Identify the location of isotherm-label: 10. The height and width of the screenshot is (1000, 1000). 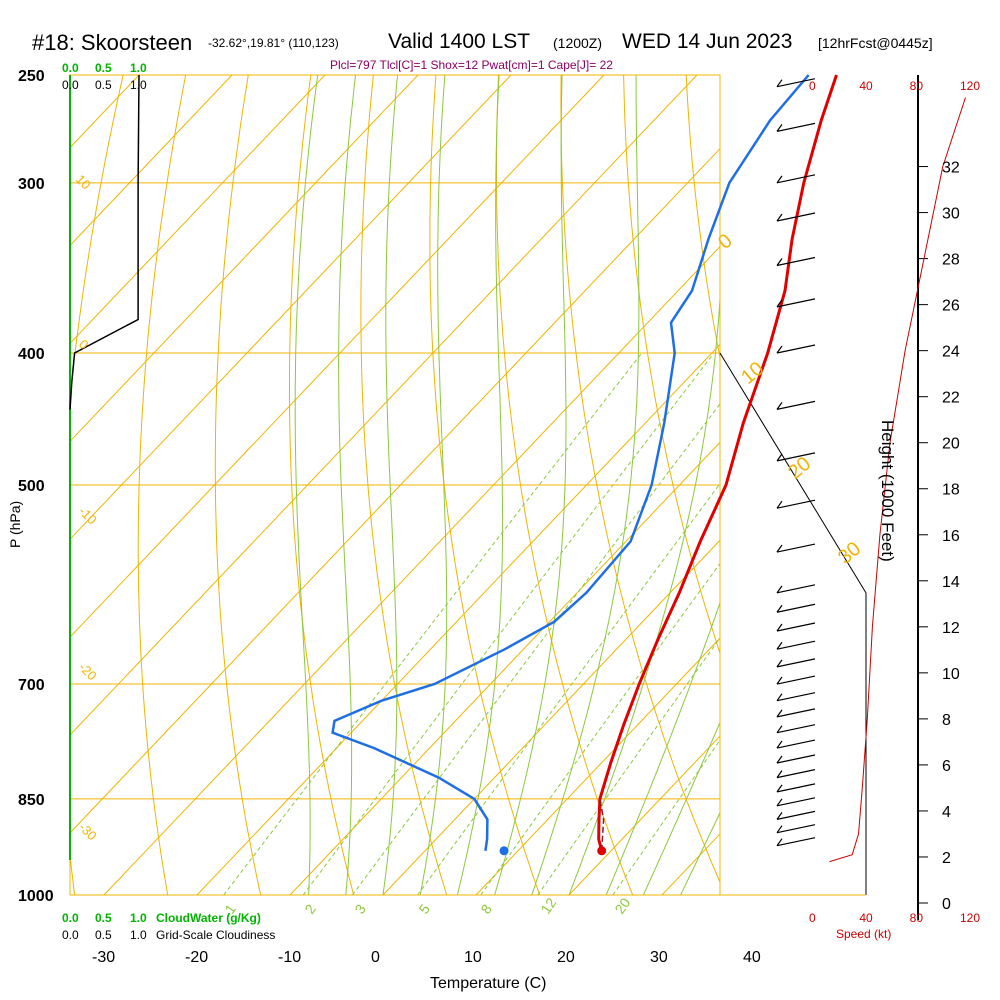
(83, 182).